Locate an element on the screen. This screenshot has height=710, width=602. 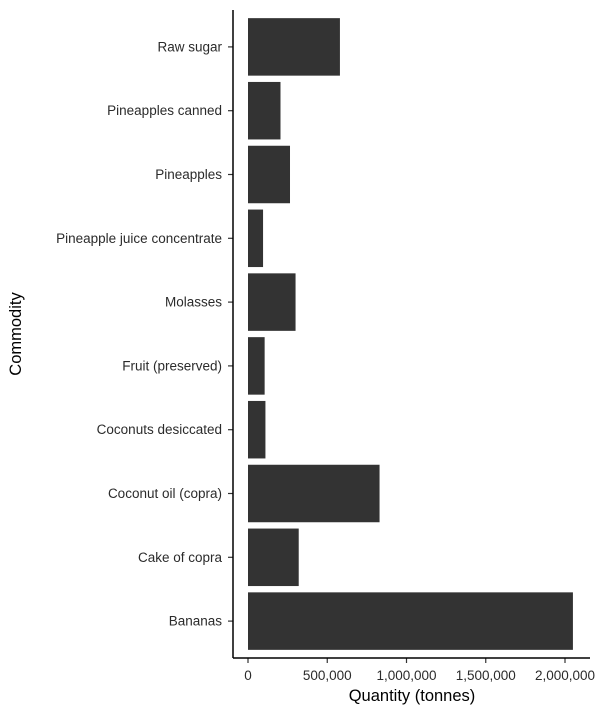
x-tick-label: 2,000,000 is located at coordinates (565, 675).